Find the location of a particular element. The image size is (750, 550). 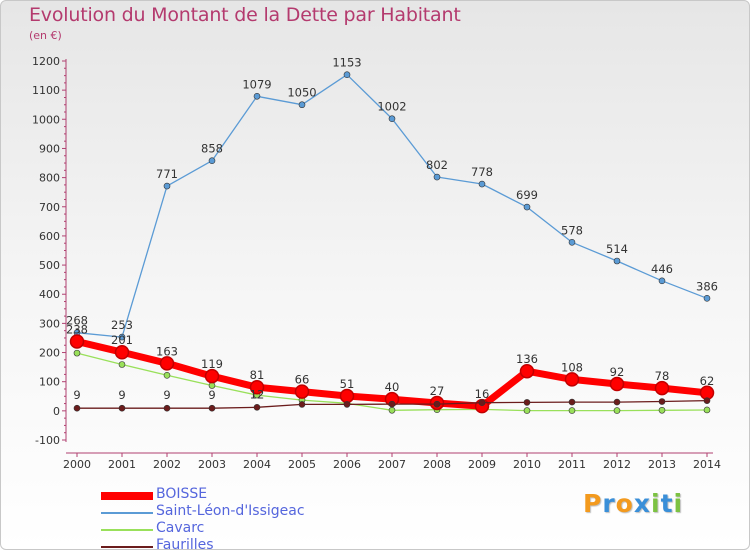

x-tick-label: 2001 is located at coordinates (122, 464).